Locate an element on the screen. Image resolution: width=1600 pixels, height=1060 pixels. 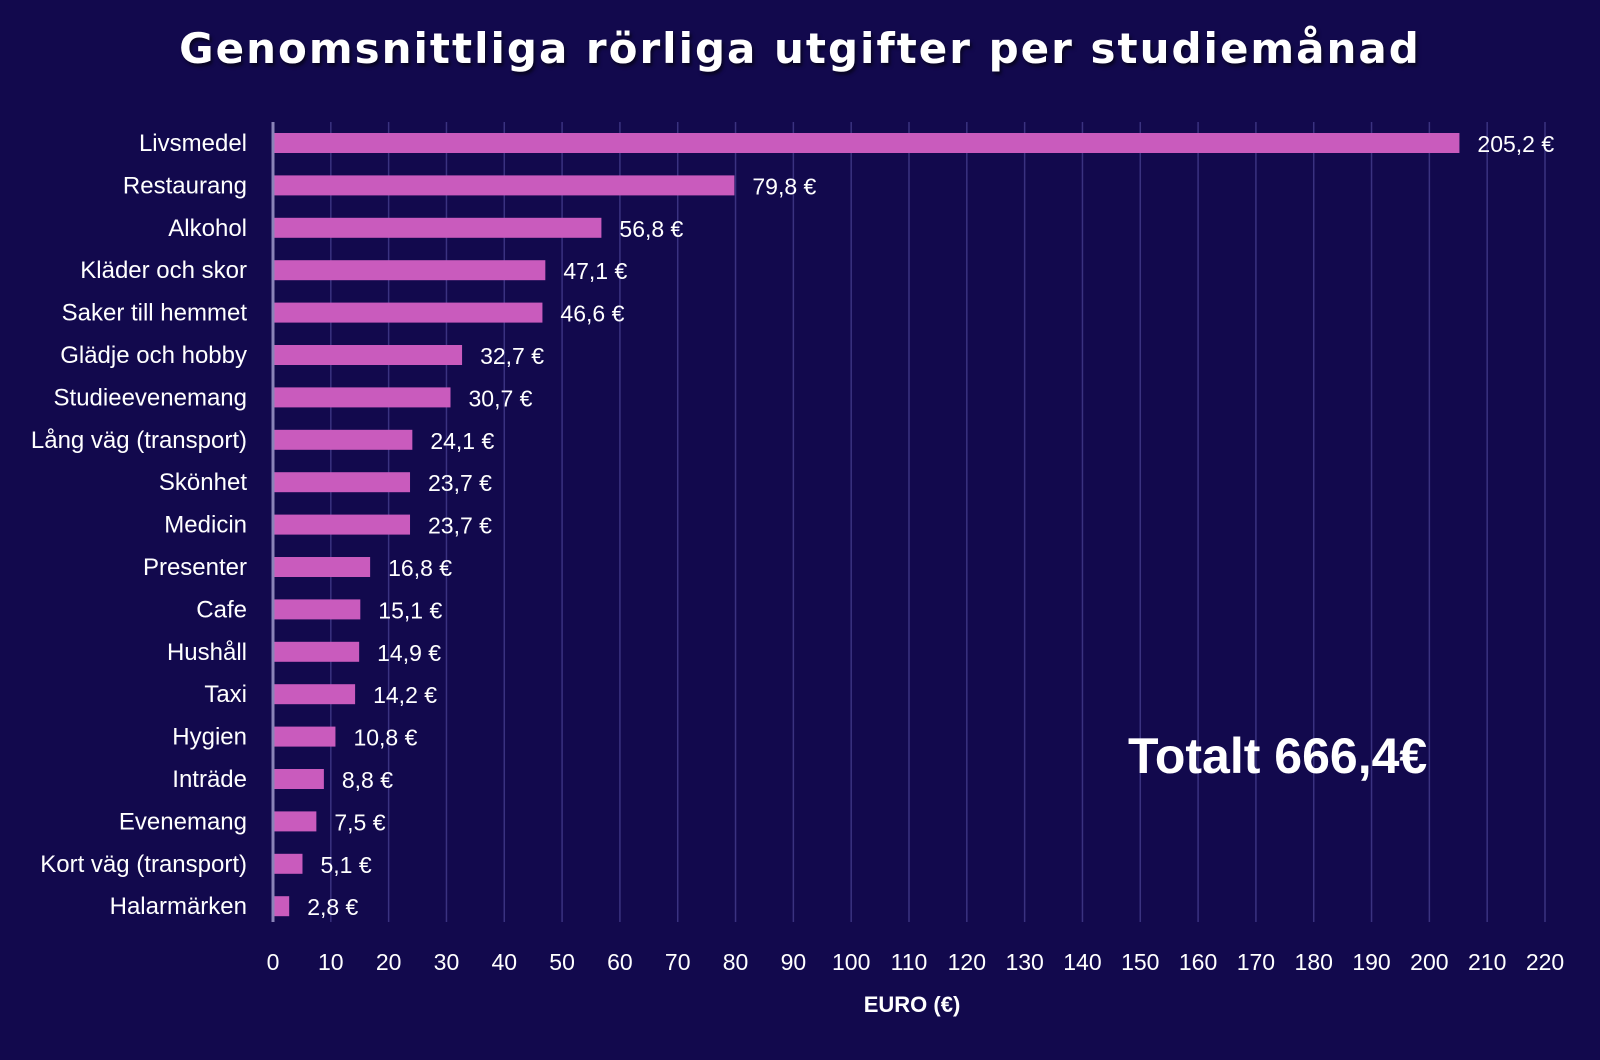
x-axis-title: EURO (€) is located at coordinates (912, 1004).